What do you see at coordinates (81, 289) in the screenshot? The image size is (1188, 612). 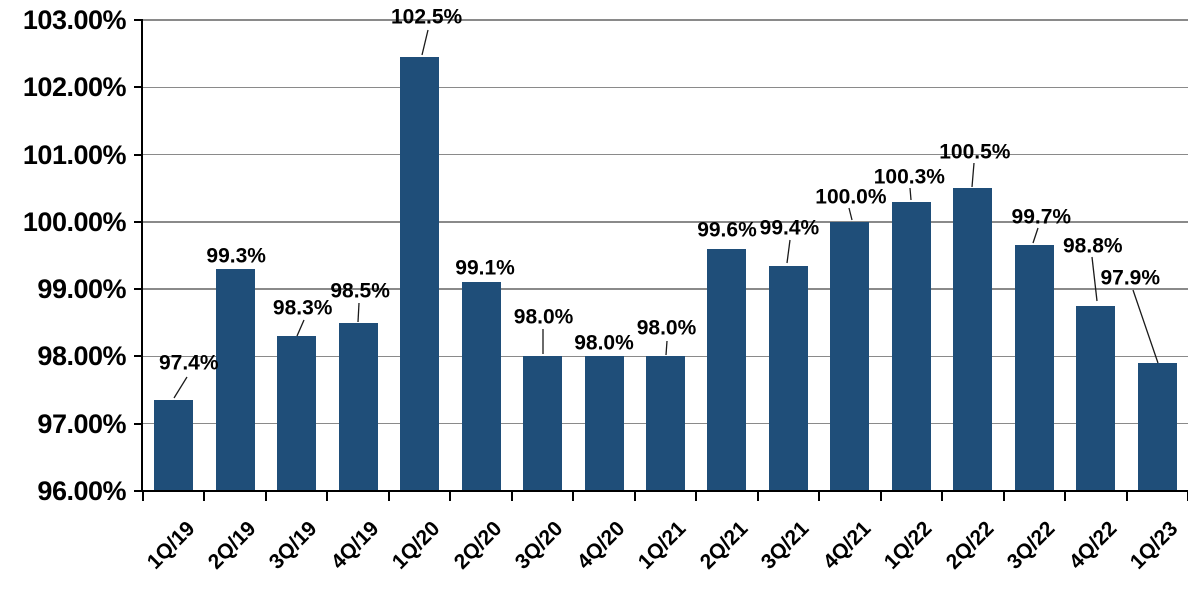 I see `y-tick-label: 99.00%` at bounding box center [81, 289].